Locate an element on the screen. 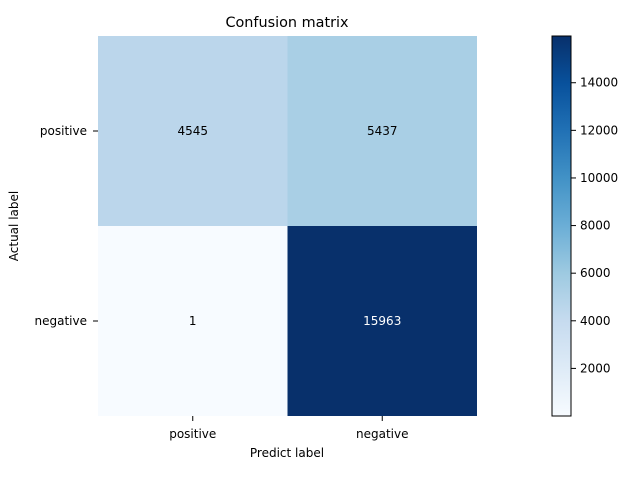 The height and width of the screenshot is (480, 640). cell-value-positive-positive: 4545 is located at coordinates (192, 131).